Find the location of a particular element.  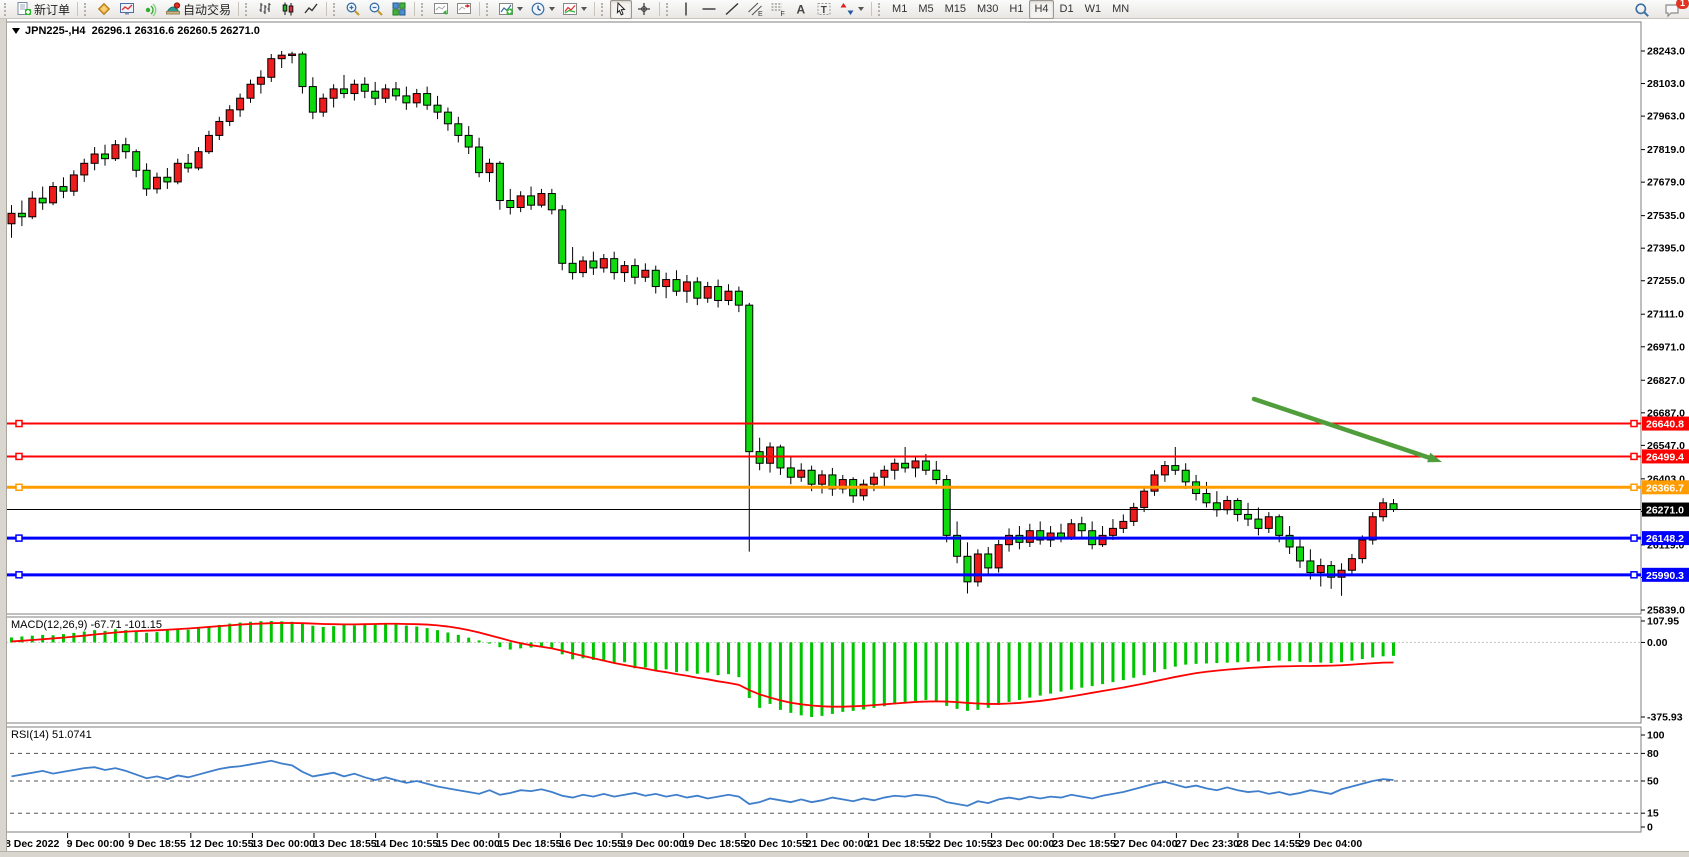

line-chart-button is located at coordinates (311, 9).